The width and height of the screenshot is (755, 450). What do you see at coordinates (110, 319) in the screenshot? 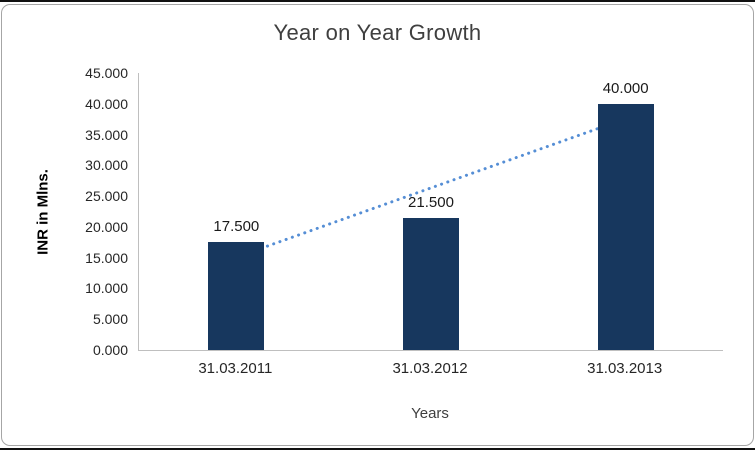
I see `y-tick-label: 5.000` at bounding box center [110, 319].